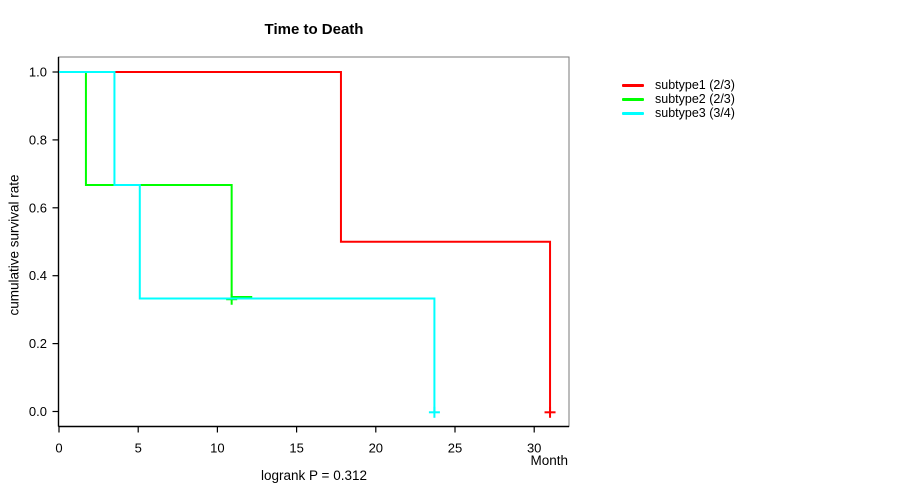  I want to click on x-tick-label: 0, so click(58, 448).